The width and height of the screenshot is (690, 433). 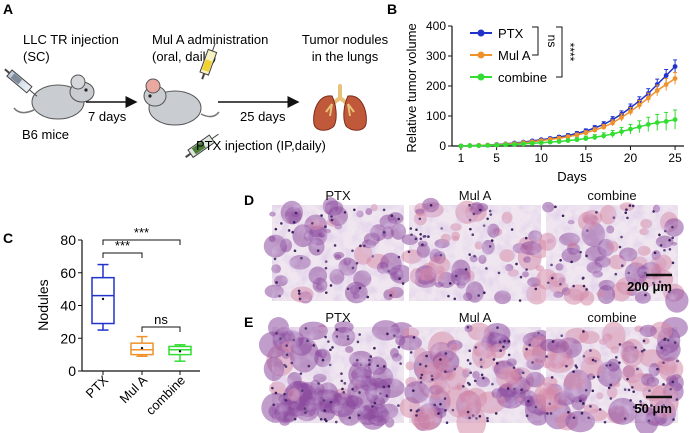 What do you see at coordinates (261, 145) in the screenshot?
I see `ptx-injection-label: PTX injection (IP,daily)` at bounding box center [261, 145].